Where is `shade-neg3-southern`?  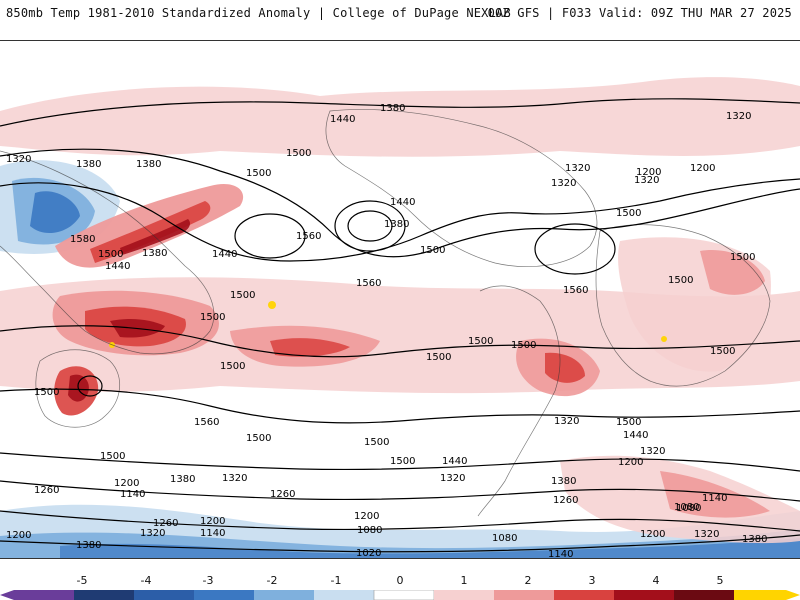
shade-neg3-southern is located at coordinates (430, 548).